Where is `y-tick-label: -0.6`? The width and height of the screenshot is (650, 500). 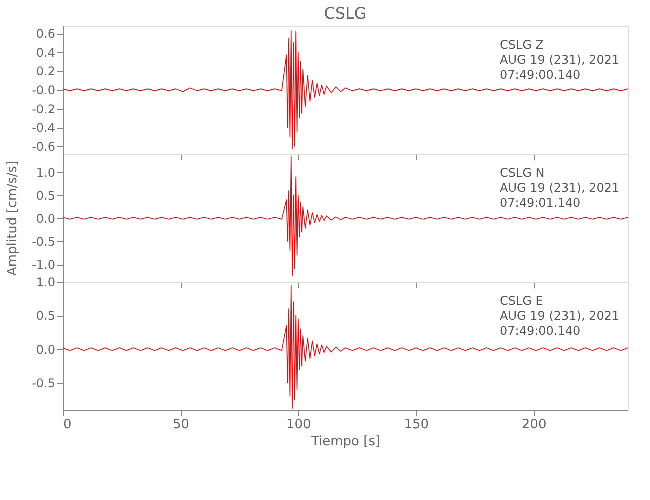
y-tick-label: -0.6 is located at coordinates (44, 147).